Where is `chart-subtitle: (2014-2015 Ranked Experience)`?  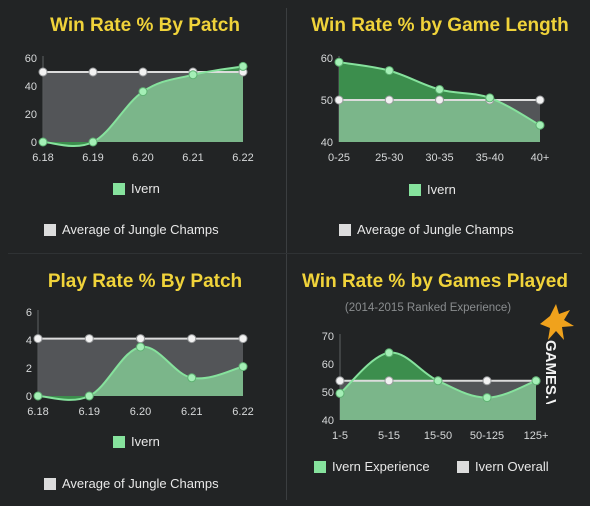
chart-subtitle: (2014-2015 Ranked Experience) is located at coordinates (428, 308).